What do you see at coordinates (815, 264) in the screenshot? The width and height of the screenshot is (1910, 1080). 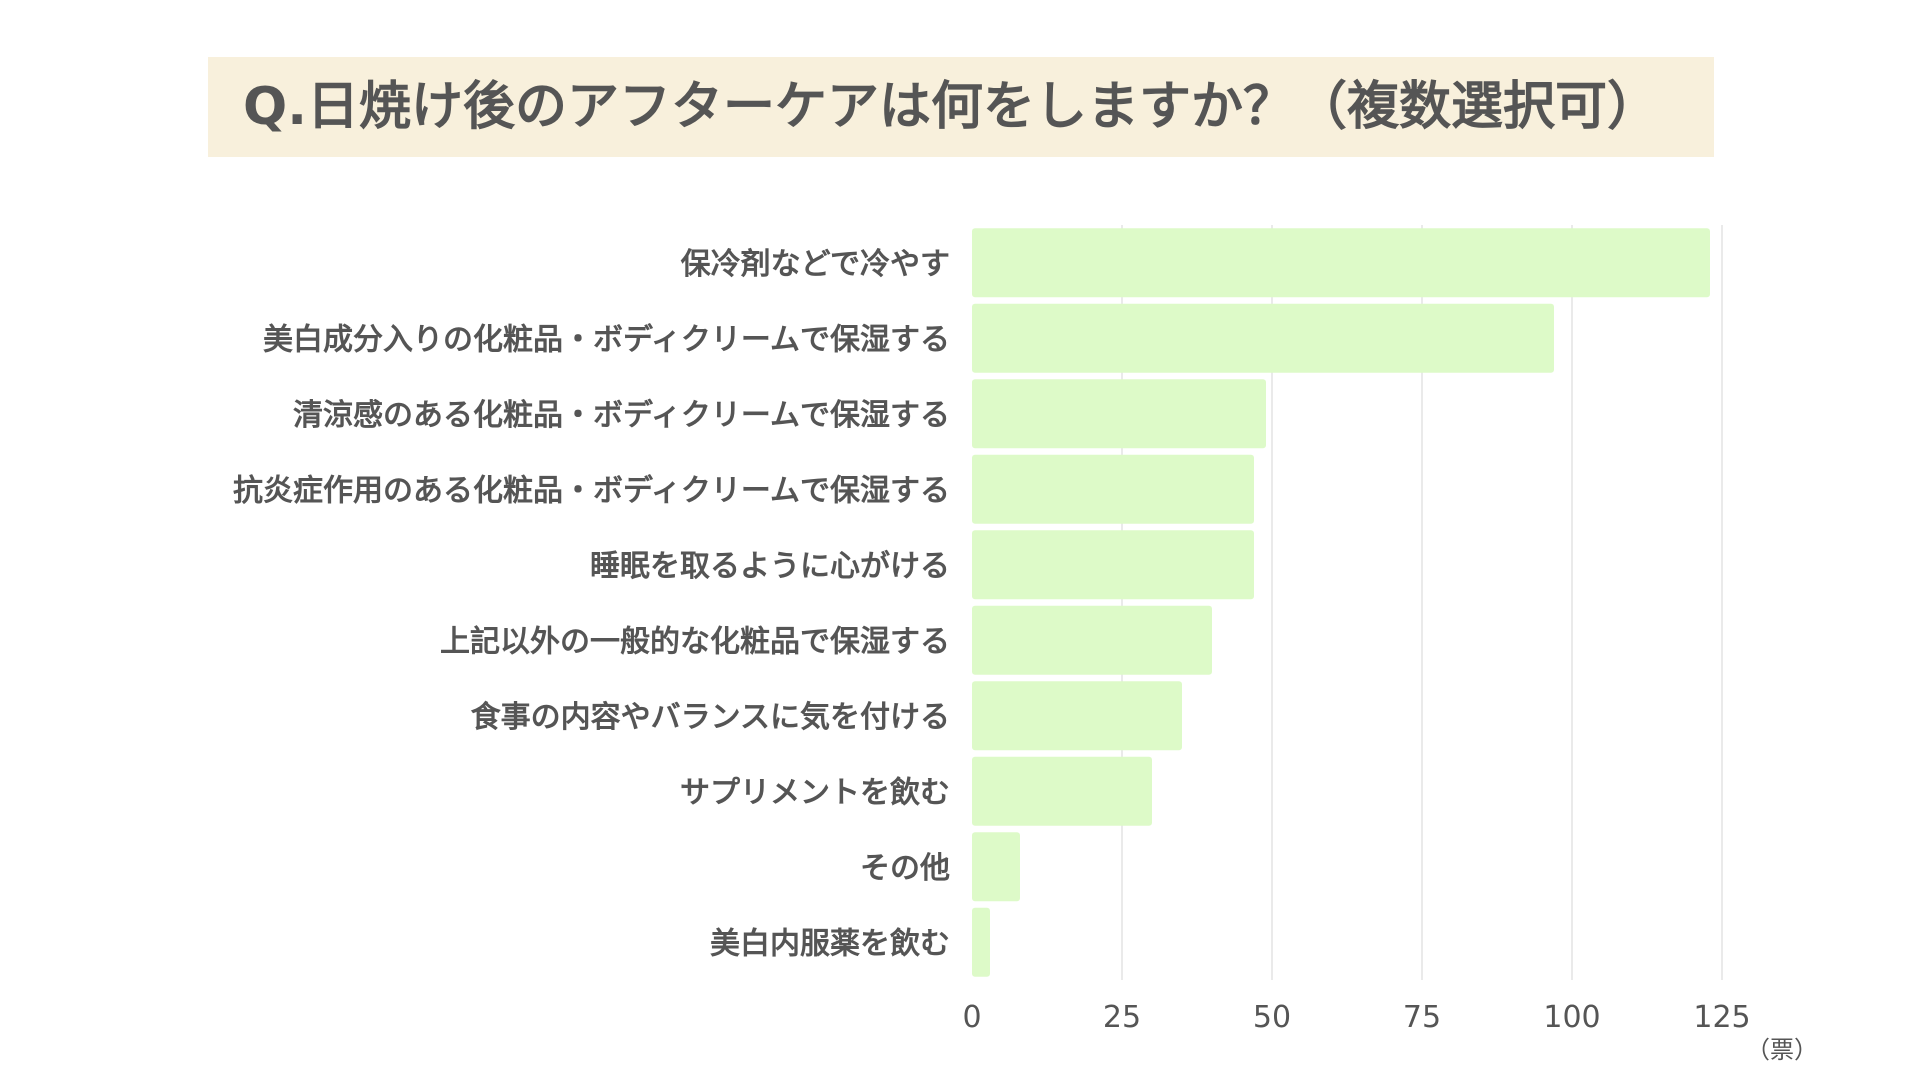 I see `category-label: 保冷剤などで冷やす` at bounding box center [815, 264].